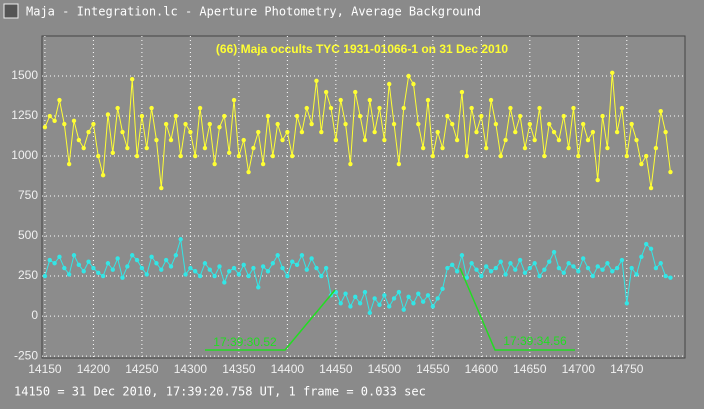 The width and height of the screenshot is (704, 409). What do you see at coordinates (34, 315) in the screenshot?
I see `y-tick-label: 0` at bounding box center [34, 315].